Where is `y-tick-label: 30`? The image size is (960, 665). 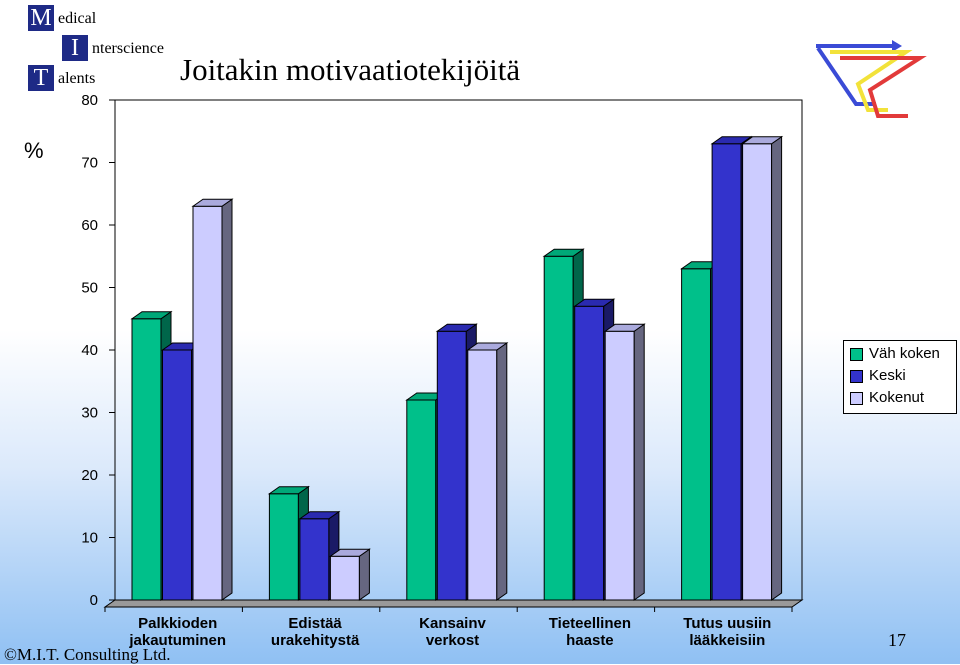
y-tick-label: 30 is located at coordinates (89, 413).